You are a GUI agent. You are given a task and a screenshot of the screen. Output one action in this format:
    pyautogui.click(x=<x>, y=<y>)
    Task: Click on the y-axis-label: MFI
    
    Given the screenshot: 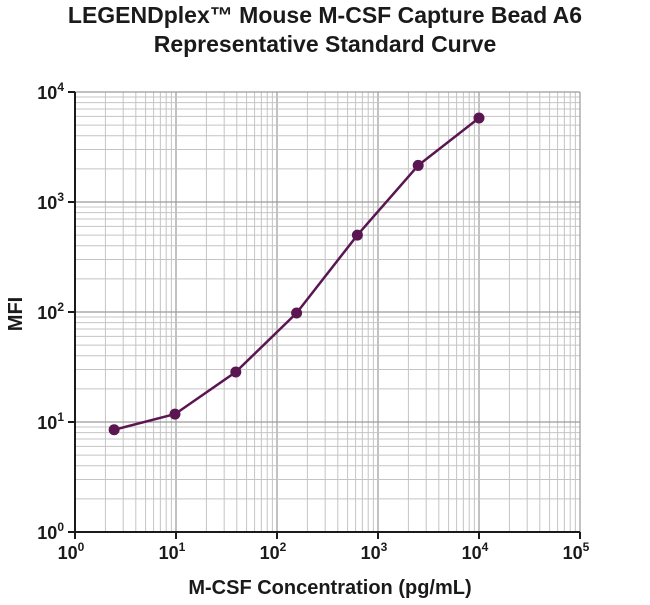 What is the action you would take?
    pyautogui.click(x=16, y=314)
    